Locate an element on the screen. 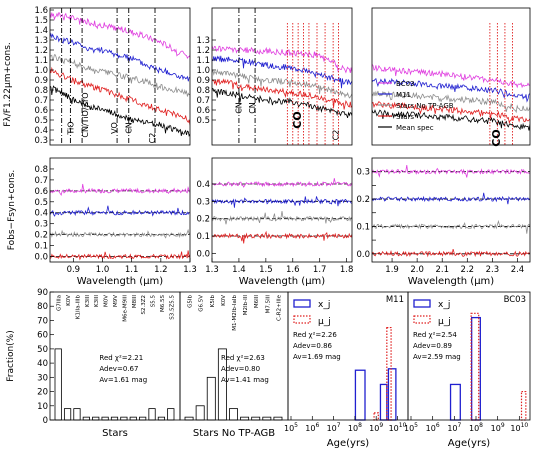 Image resolution: width=536 pixels, height=462 pixels. category-label: G5Ib is located at coordinates (191, 300).